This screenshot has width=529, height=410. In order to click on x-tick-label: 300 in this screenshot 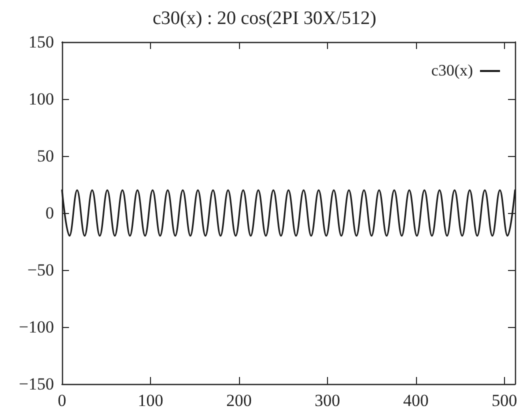, I will do `click(327, 400)`.